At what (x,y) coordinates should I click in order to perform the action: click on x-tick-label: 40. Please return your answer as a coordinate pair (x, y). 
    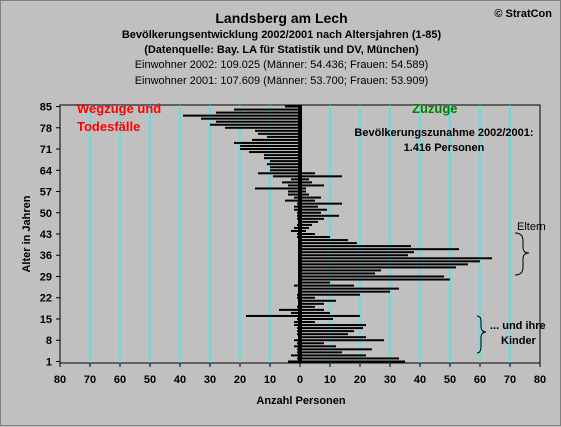
    Looking at the image, I should click on (180, 380).